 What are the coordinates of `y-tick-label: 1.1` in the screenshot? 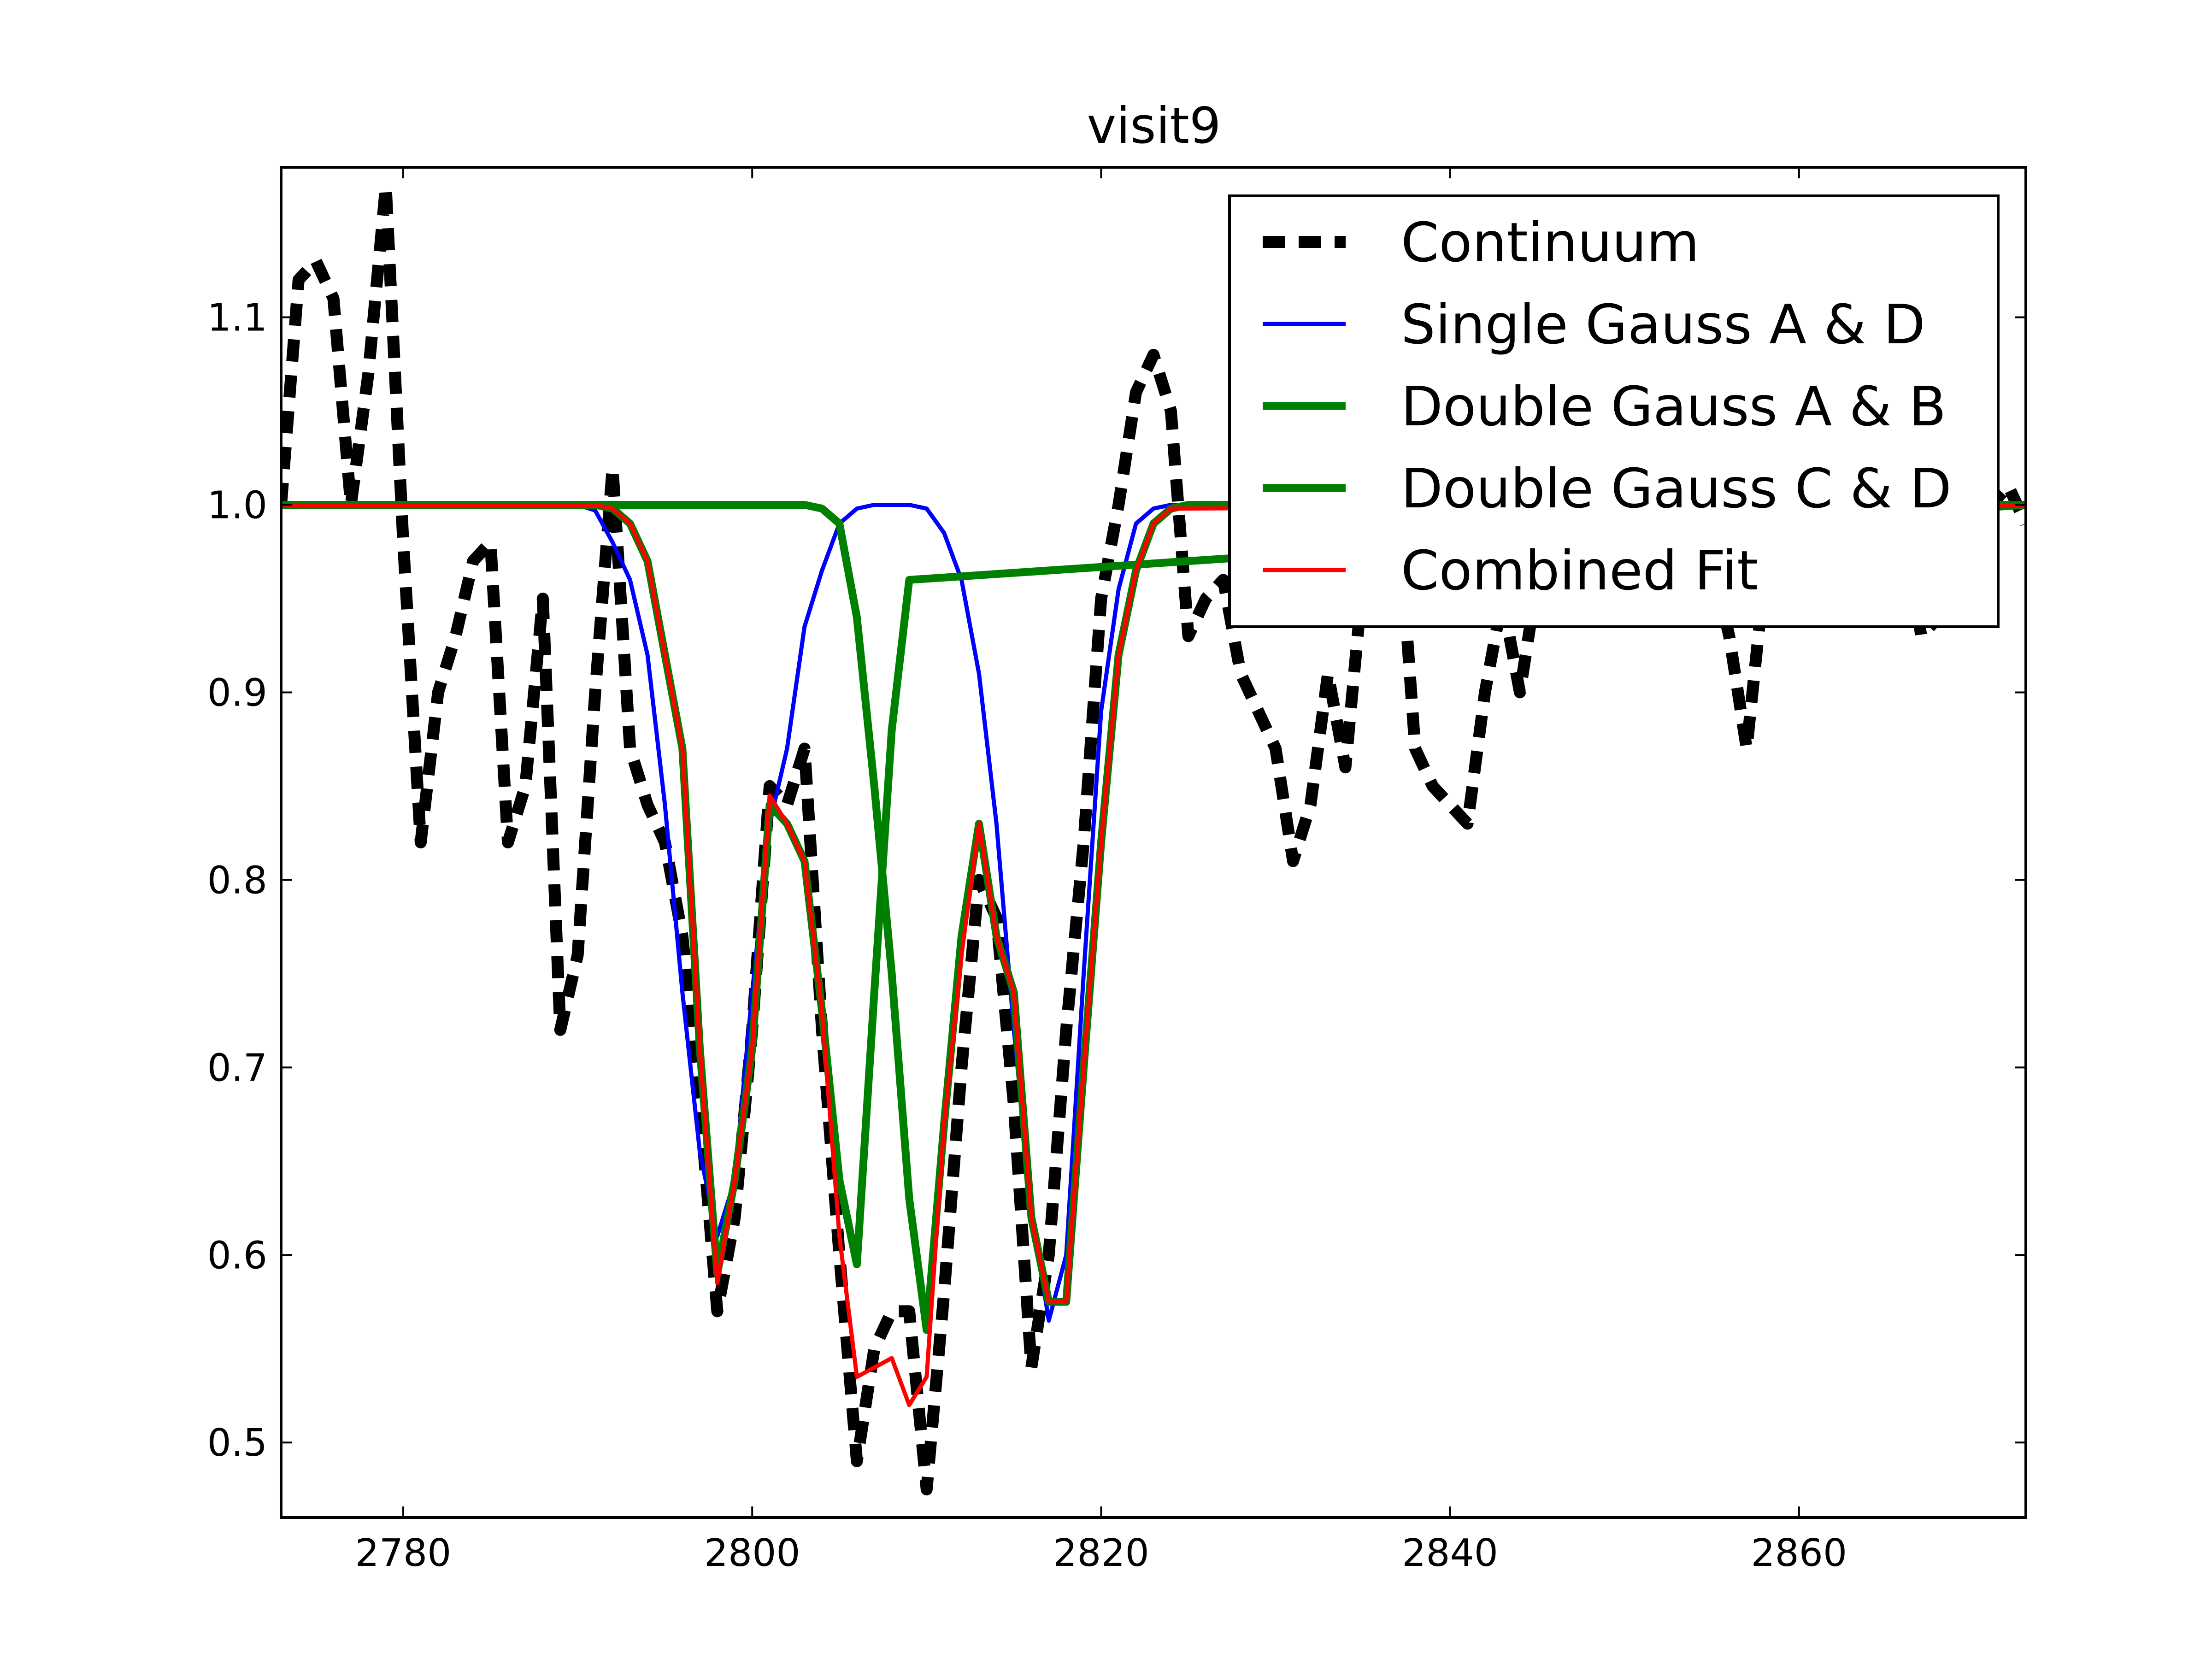 It's located at (237, 318).